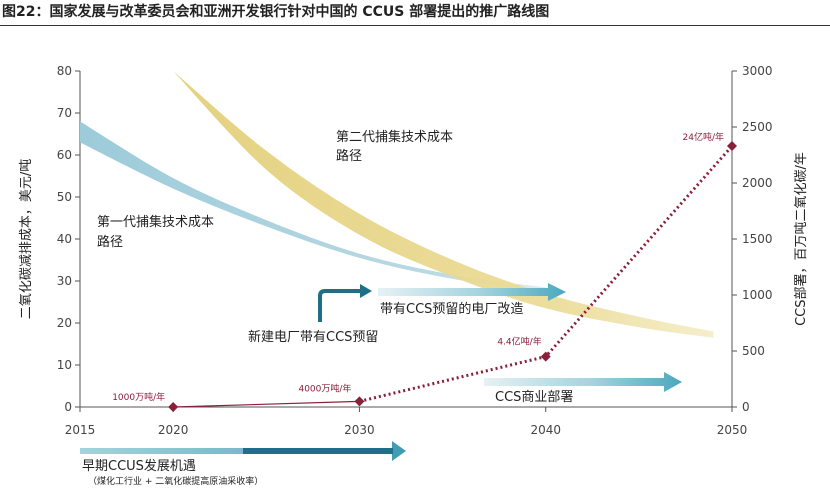 Image resolution: width=830 pixels, height=491 pixels. What do you see at coordinates (64, 239) in the screenshot?
I see `left-tick-label: 40` at bounding box center [64, 239].